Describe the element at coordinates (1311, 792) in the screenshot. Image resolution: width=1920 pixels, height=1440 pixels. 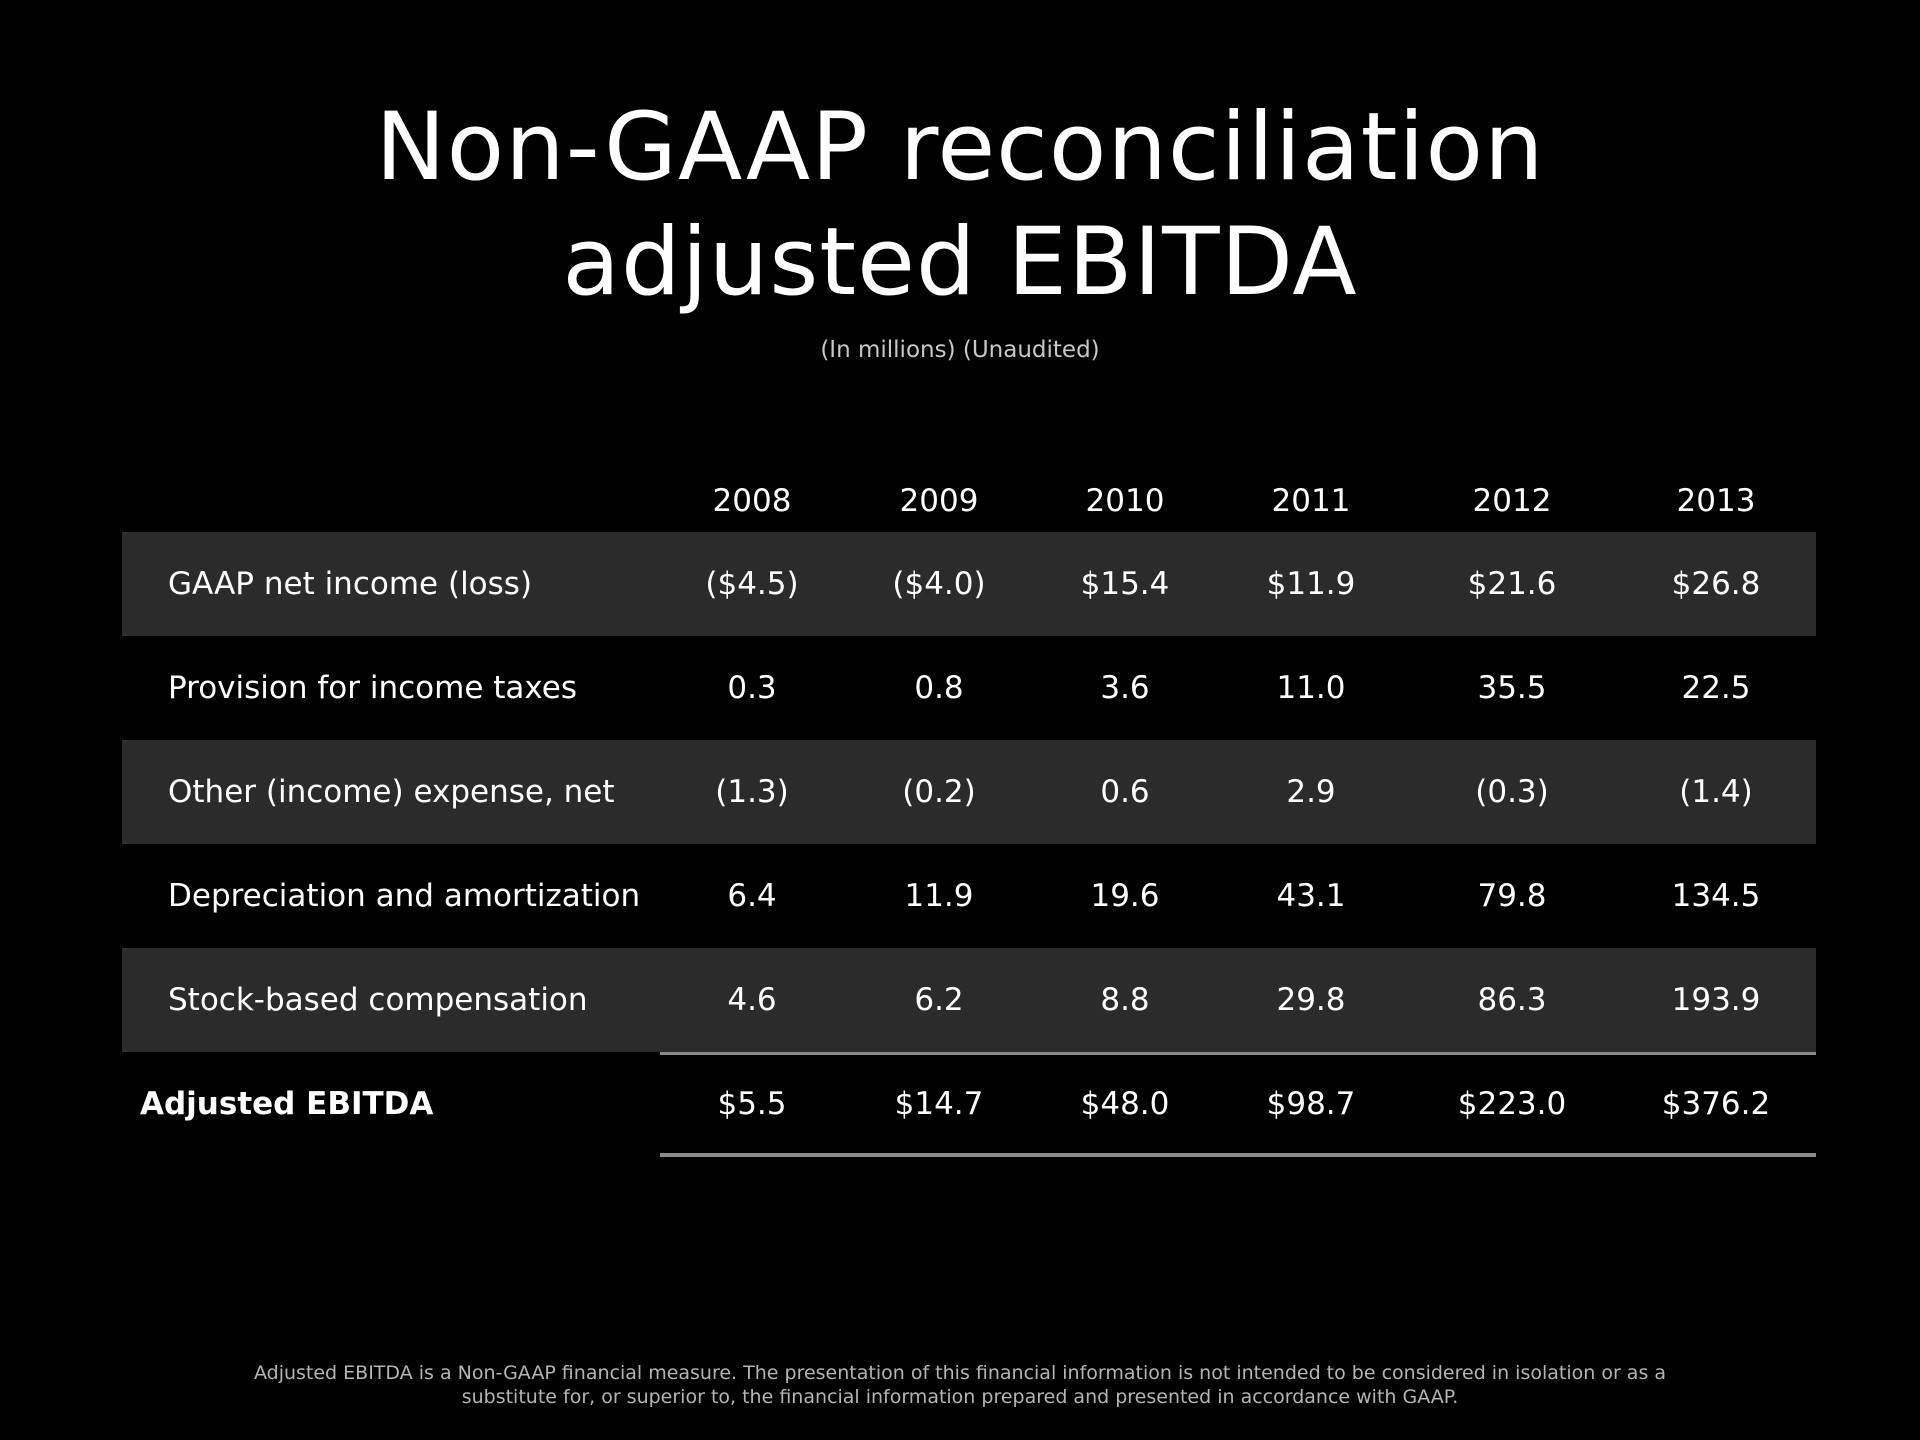
I see `table-cell: 2.9` at that location.